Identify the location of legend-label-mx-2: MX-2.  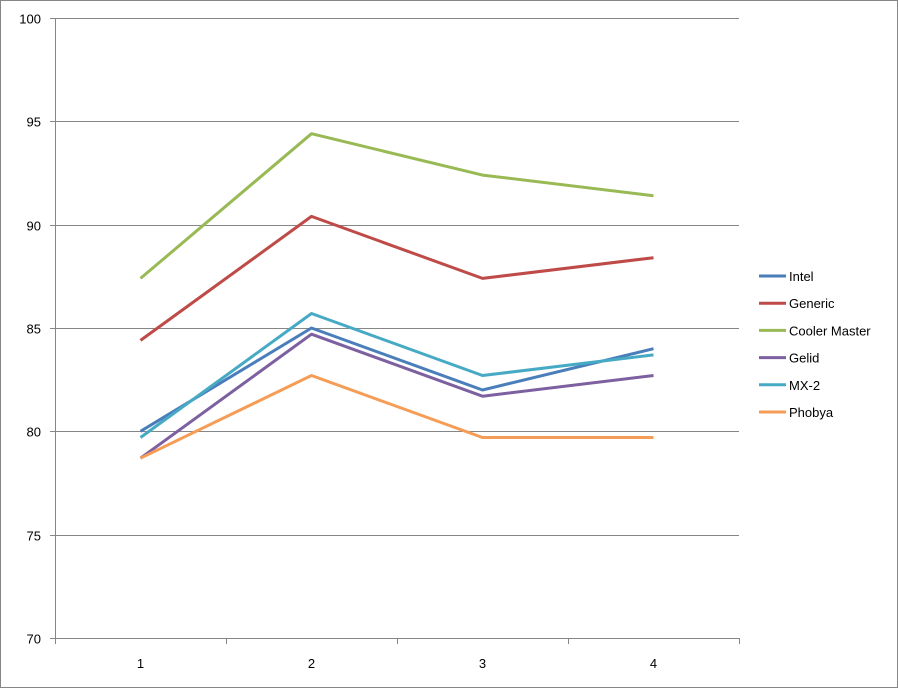
(804, 385).